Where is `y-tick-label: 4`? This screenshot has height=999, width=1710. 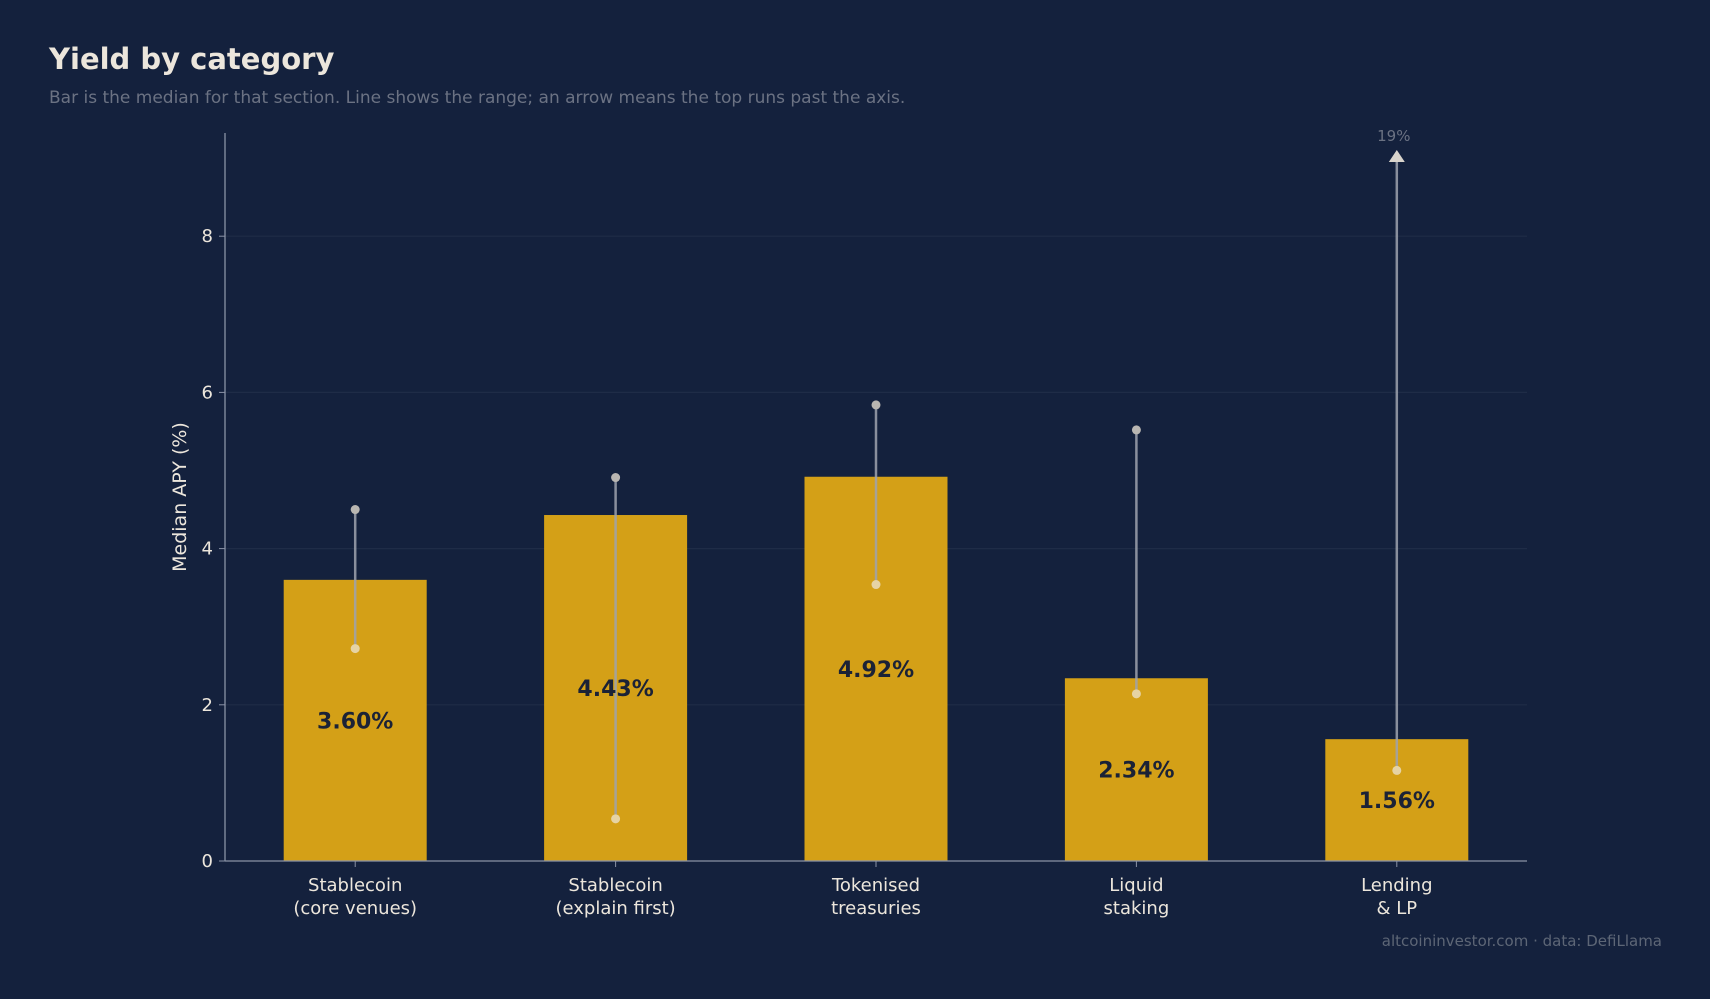
y-tick-label: 4 is located at coordinates (207, 549).